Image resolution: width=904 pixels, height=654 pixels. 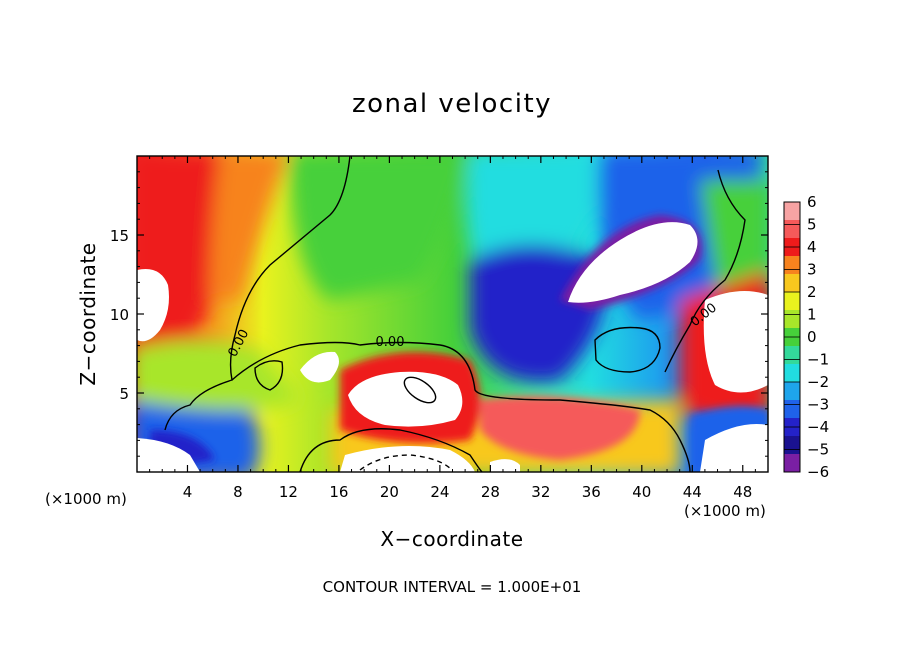 What do you see at coordinates (218, 375) in the screenshot?
I see `field-region-green-southwest` at bounding box center [218, 375].